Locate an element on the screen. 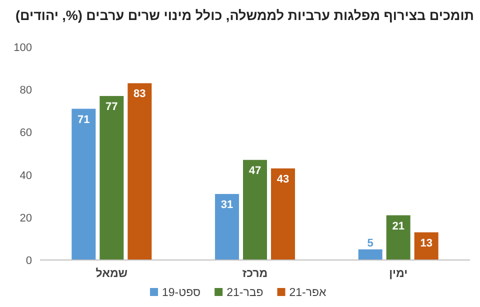  y-tick-label: 20 is located at coordinates (26, 218).